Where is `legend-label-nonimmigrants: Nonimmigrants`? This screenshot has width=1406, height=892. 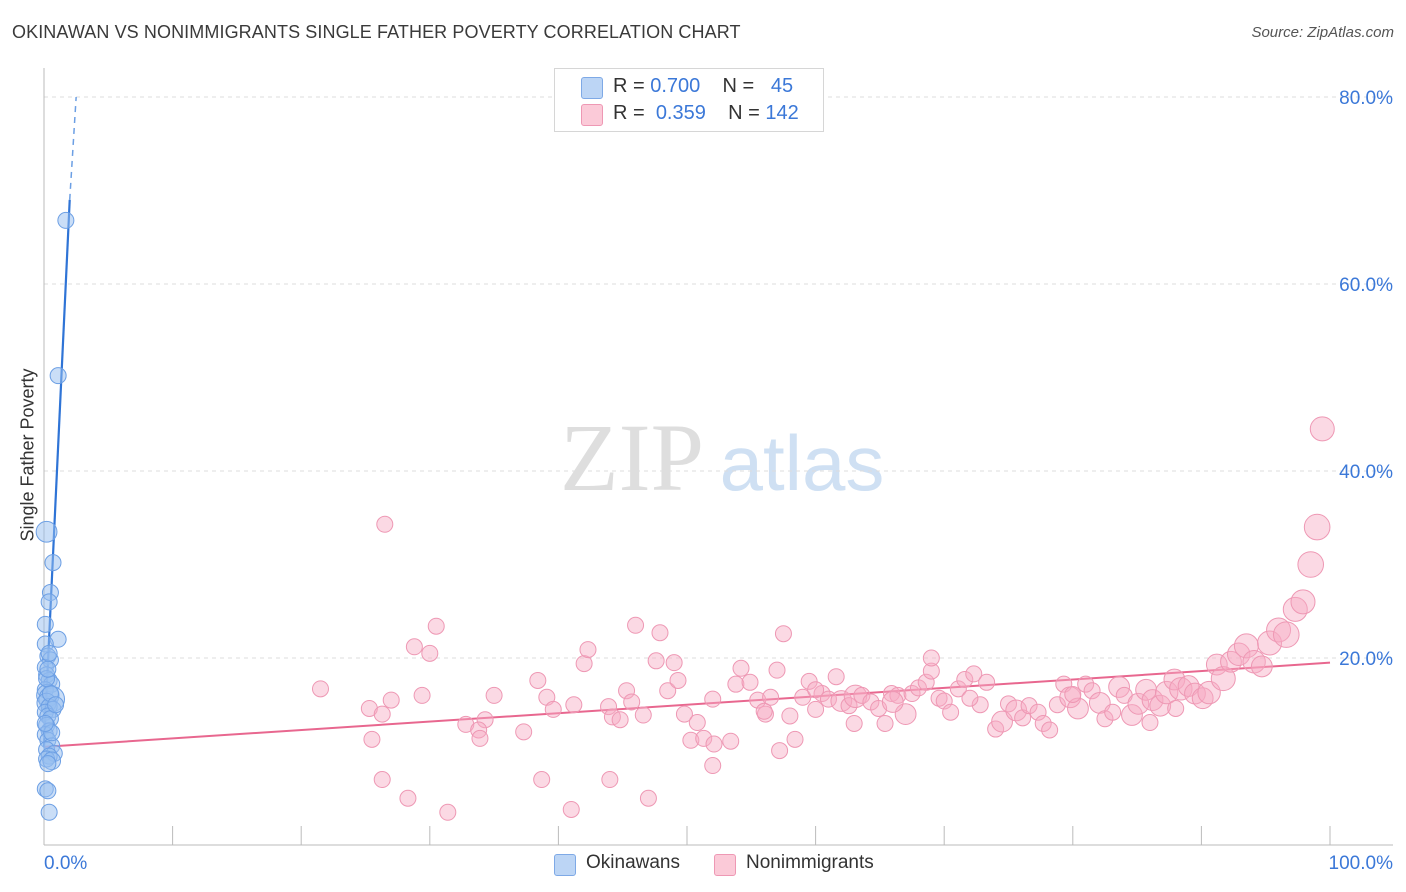 legend-label-nonimmigrants: Nonimmigrants is located at coordinates (810, 862).